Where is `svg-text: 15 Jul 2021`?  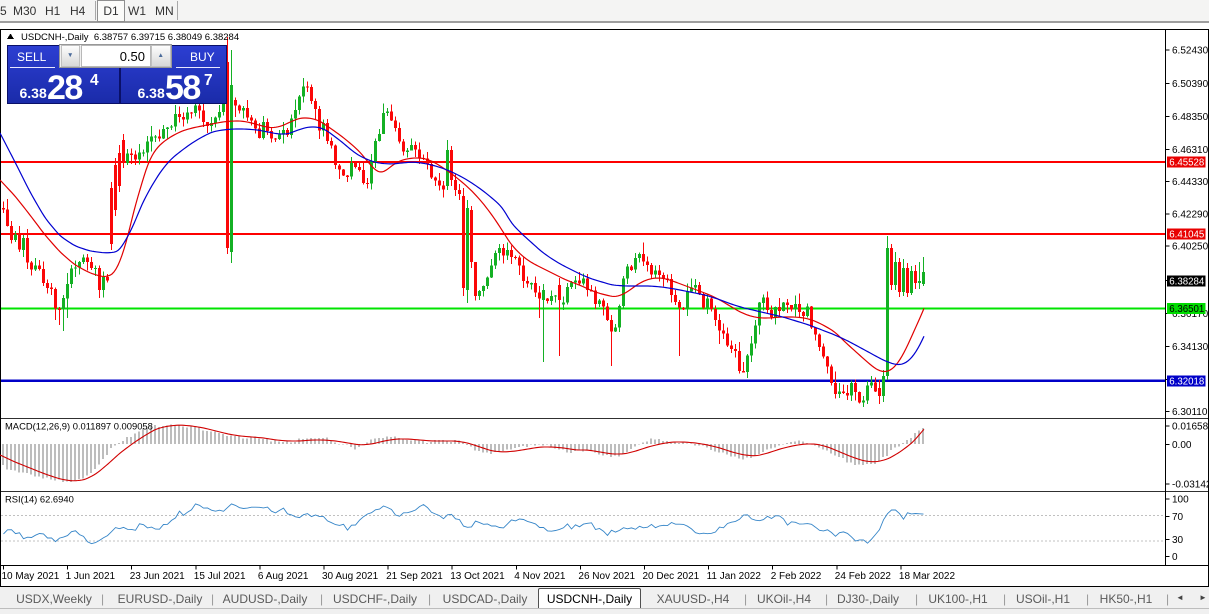
svg-text: 15 Jul 2021 is located at coordinates (220, 576).